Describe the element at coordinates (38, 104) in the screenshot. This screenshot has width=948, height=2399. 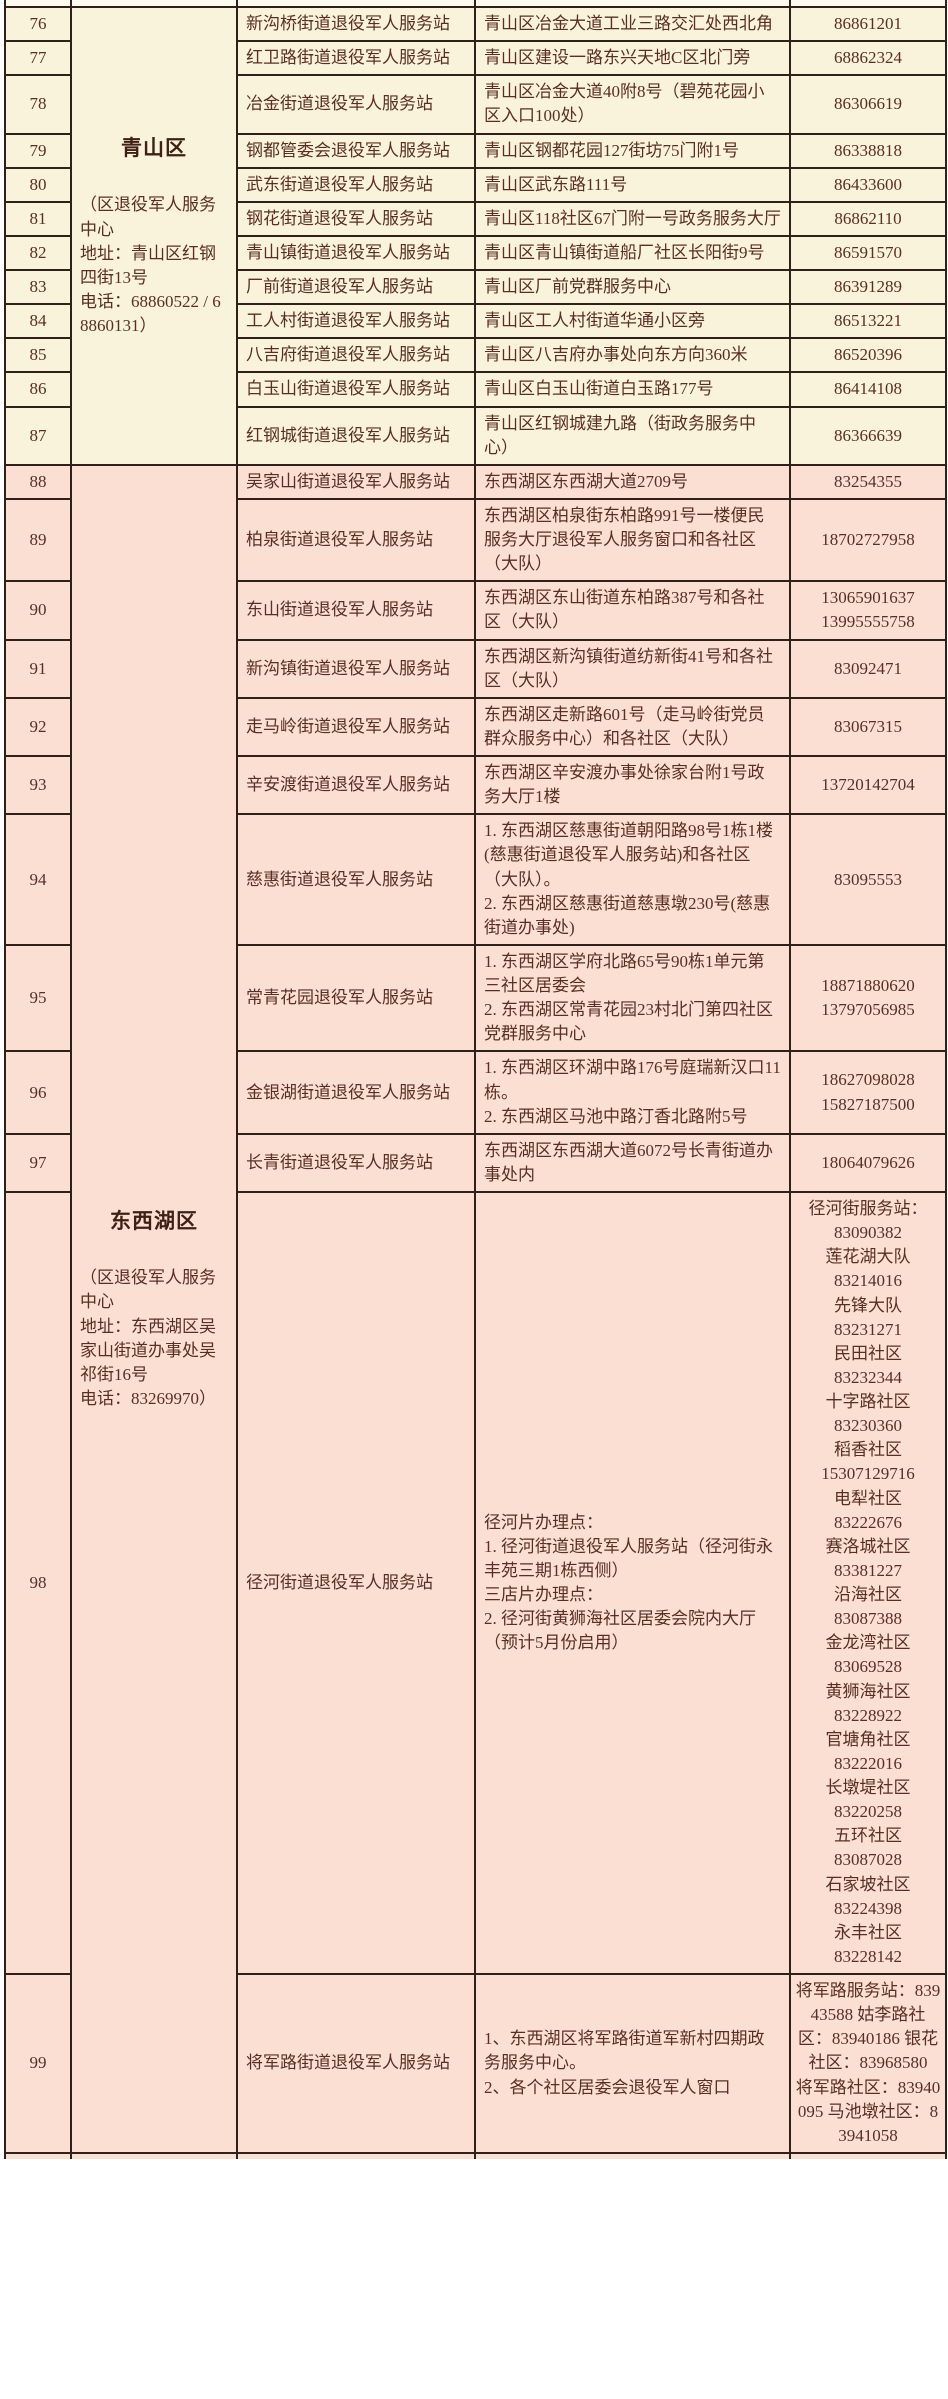
I see `row-number-cell: 78` at that location.